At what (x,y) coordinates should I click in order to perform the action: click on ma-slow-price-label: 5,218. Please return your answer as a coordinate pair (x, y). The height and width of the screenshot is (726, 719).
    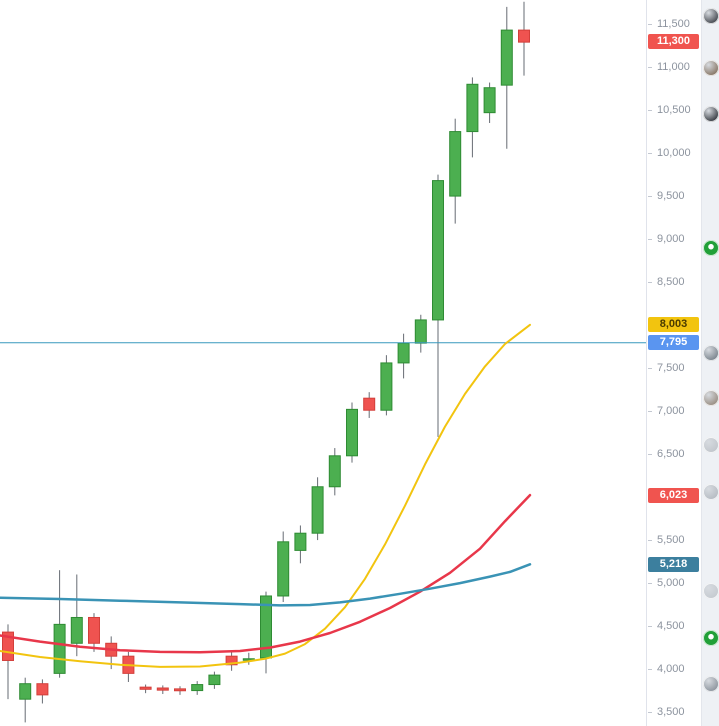
    Looking at the image, I should click on (673, 564).